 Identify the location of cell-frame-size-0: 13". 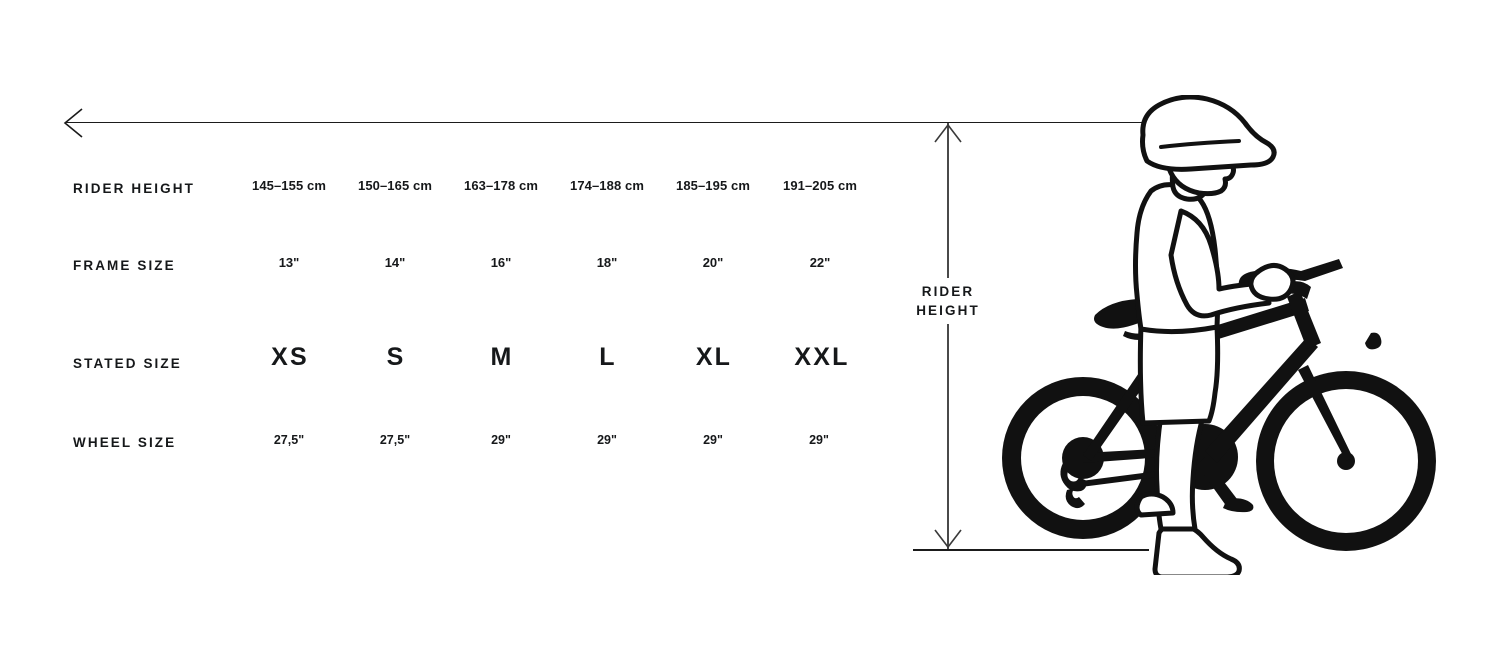
(289, 262).